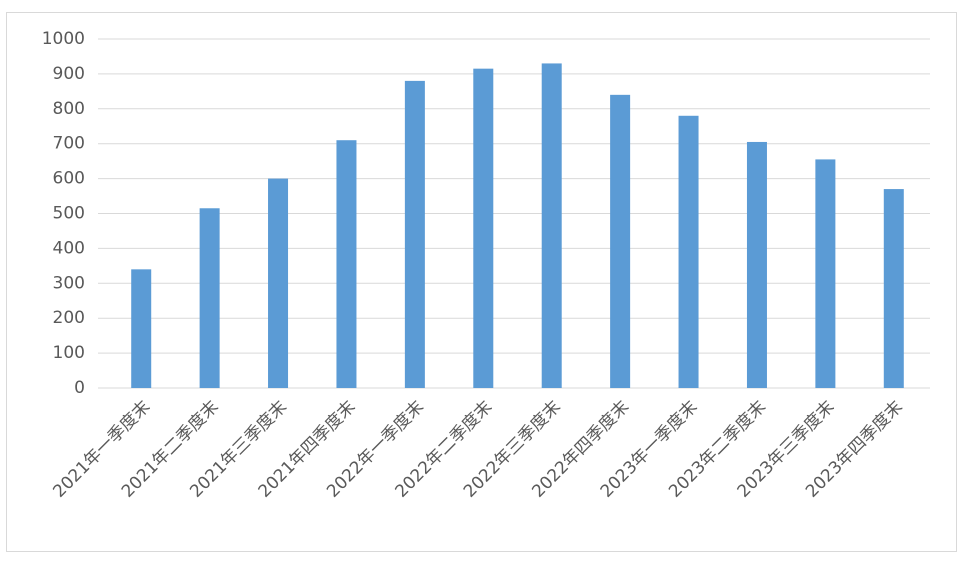 Image resolution: width=964 pixels, height=566 pixels. What do you see at coordinates (69, 109) in the screenshot?
I see `y-tick-label: 800` at bounding box center [69, 109].